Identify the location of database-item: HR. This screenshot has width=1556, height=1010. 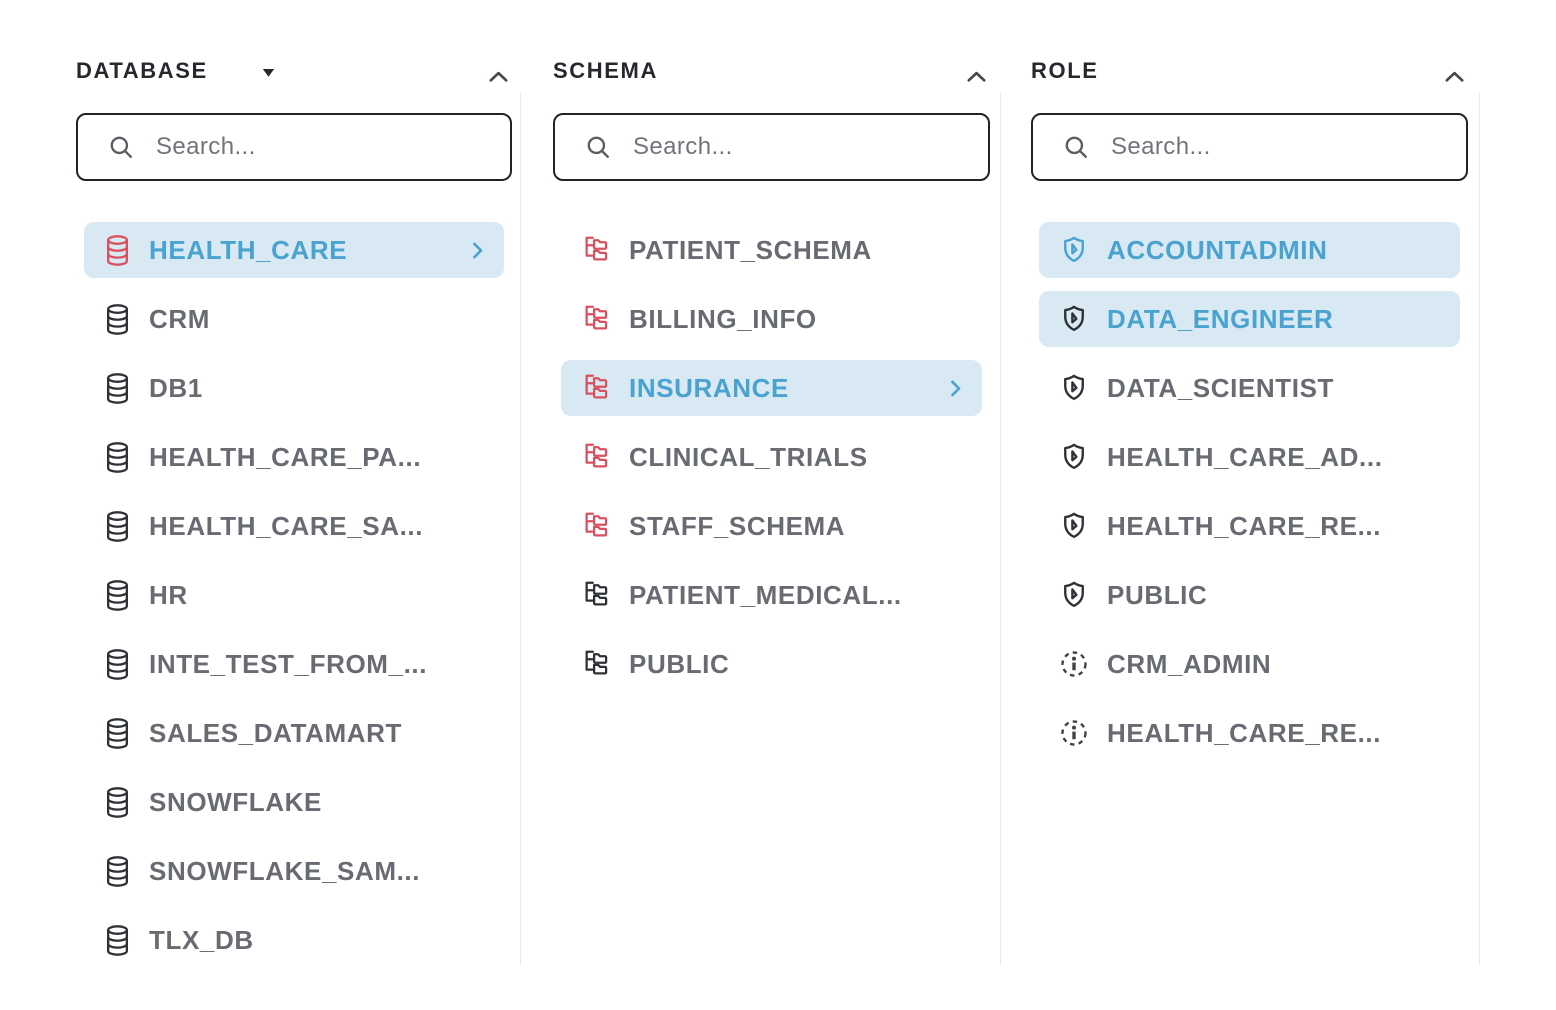
(294, 595).